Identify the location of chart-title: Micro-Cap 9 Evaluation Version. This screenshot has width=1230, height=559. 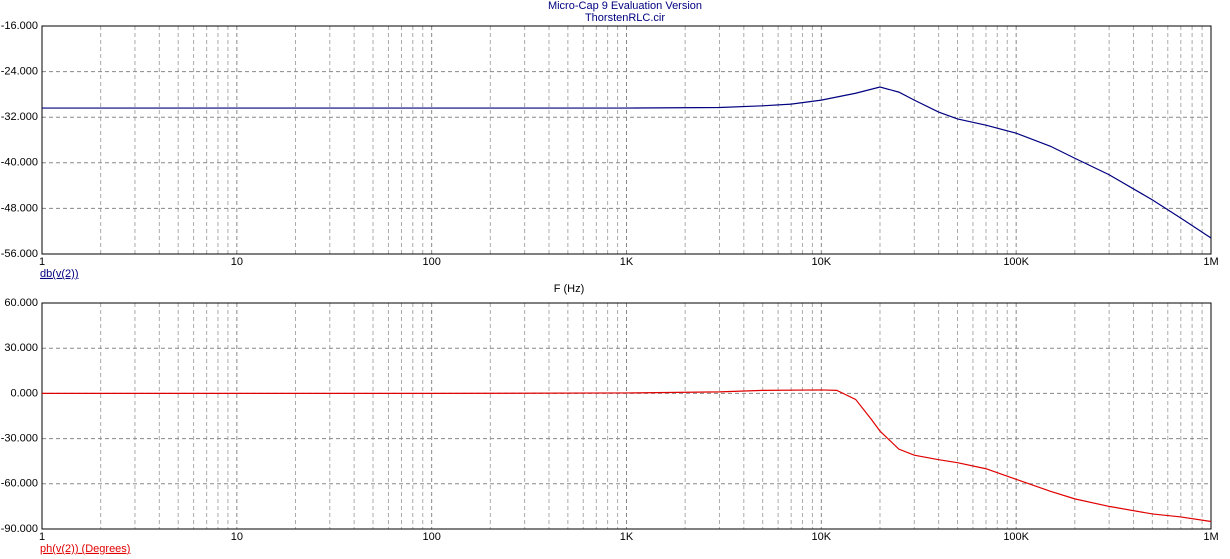
(625, 6).